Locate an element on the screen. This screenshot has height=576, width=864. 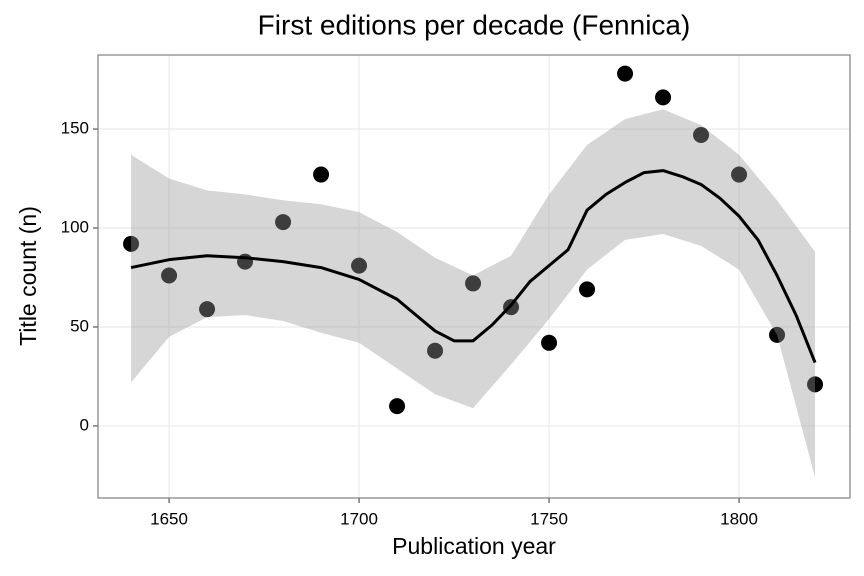
x-axis-label: Publication year is located at coordinates (474, 546).